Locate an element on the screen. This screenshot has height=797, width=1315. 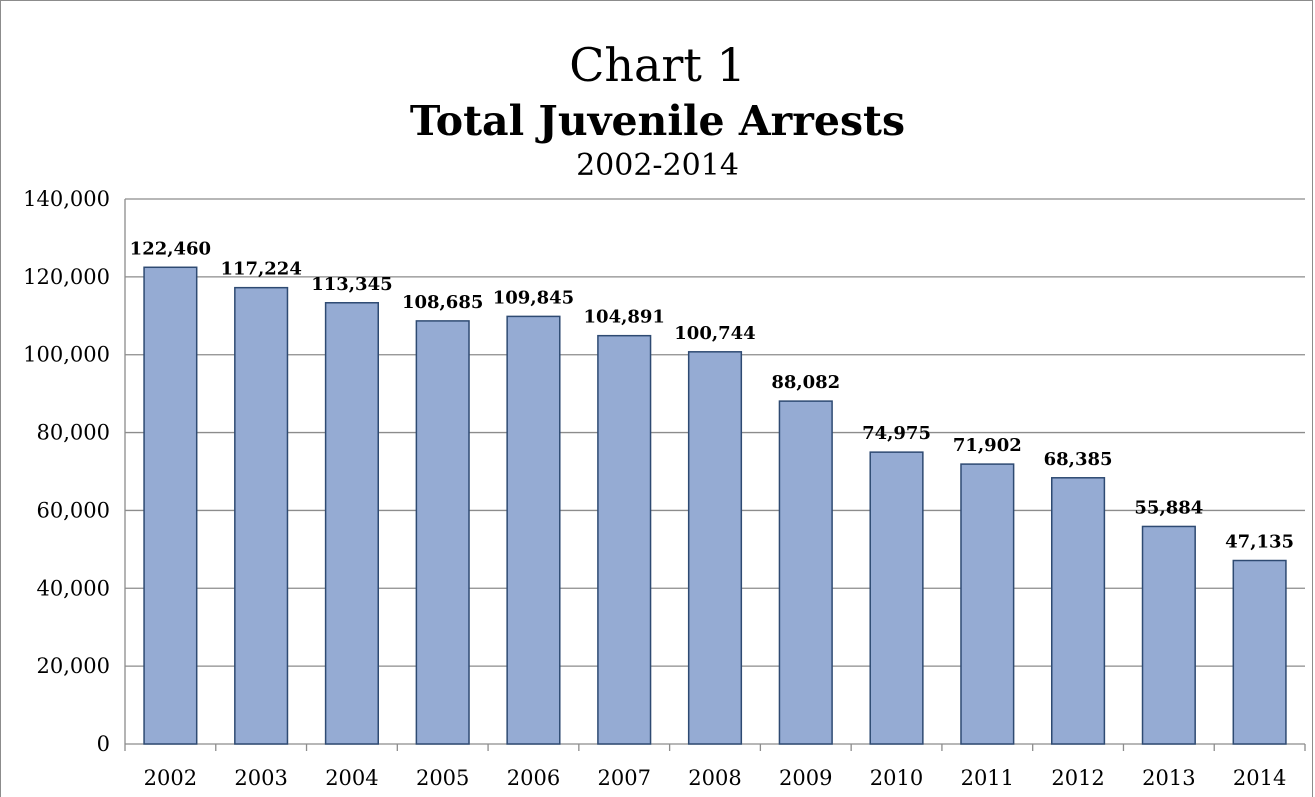
bar-2006 is located at coordinates (533, 530).